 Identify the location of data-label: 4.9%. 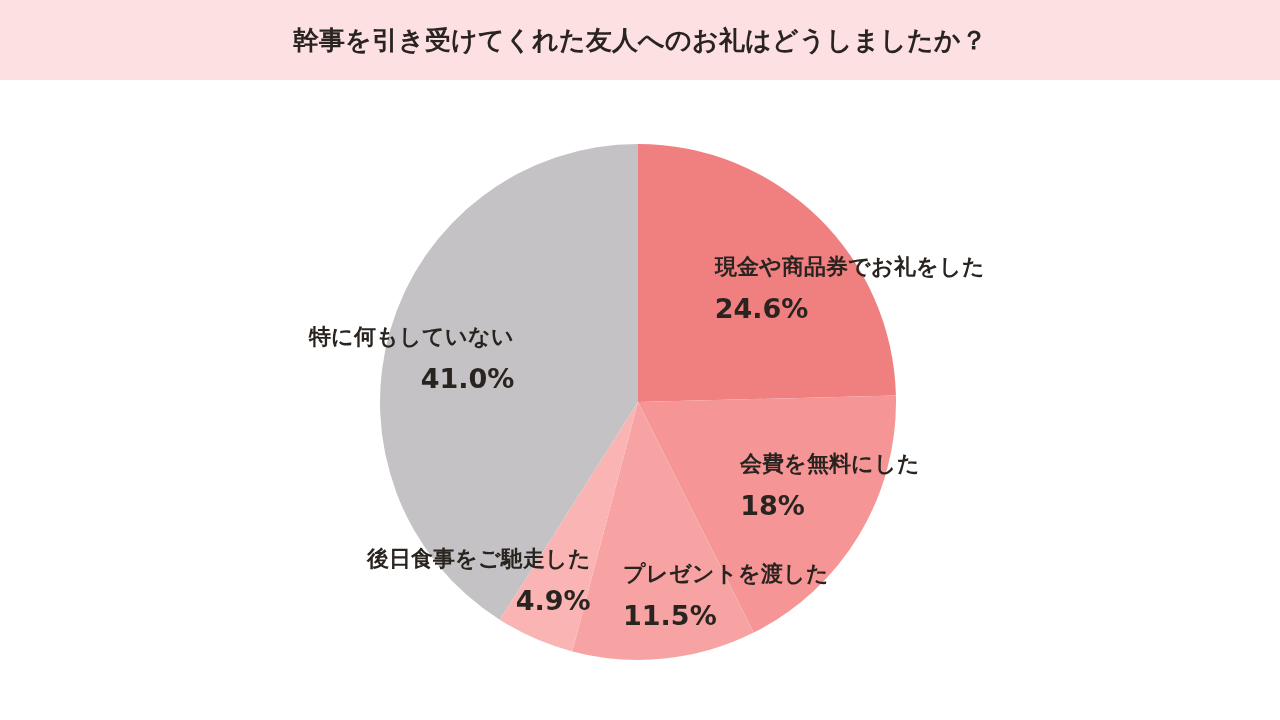
(553, 601).